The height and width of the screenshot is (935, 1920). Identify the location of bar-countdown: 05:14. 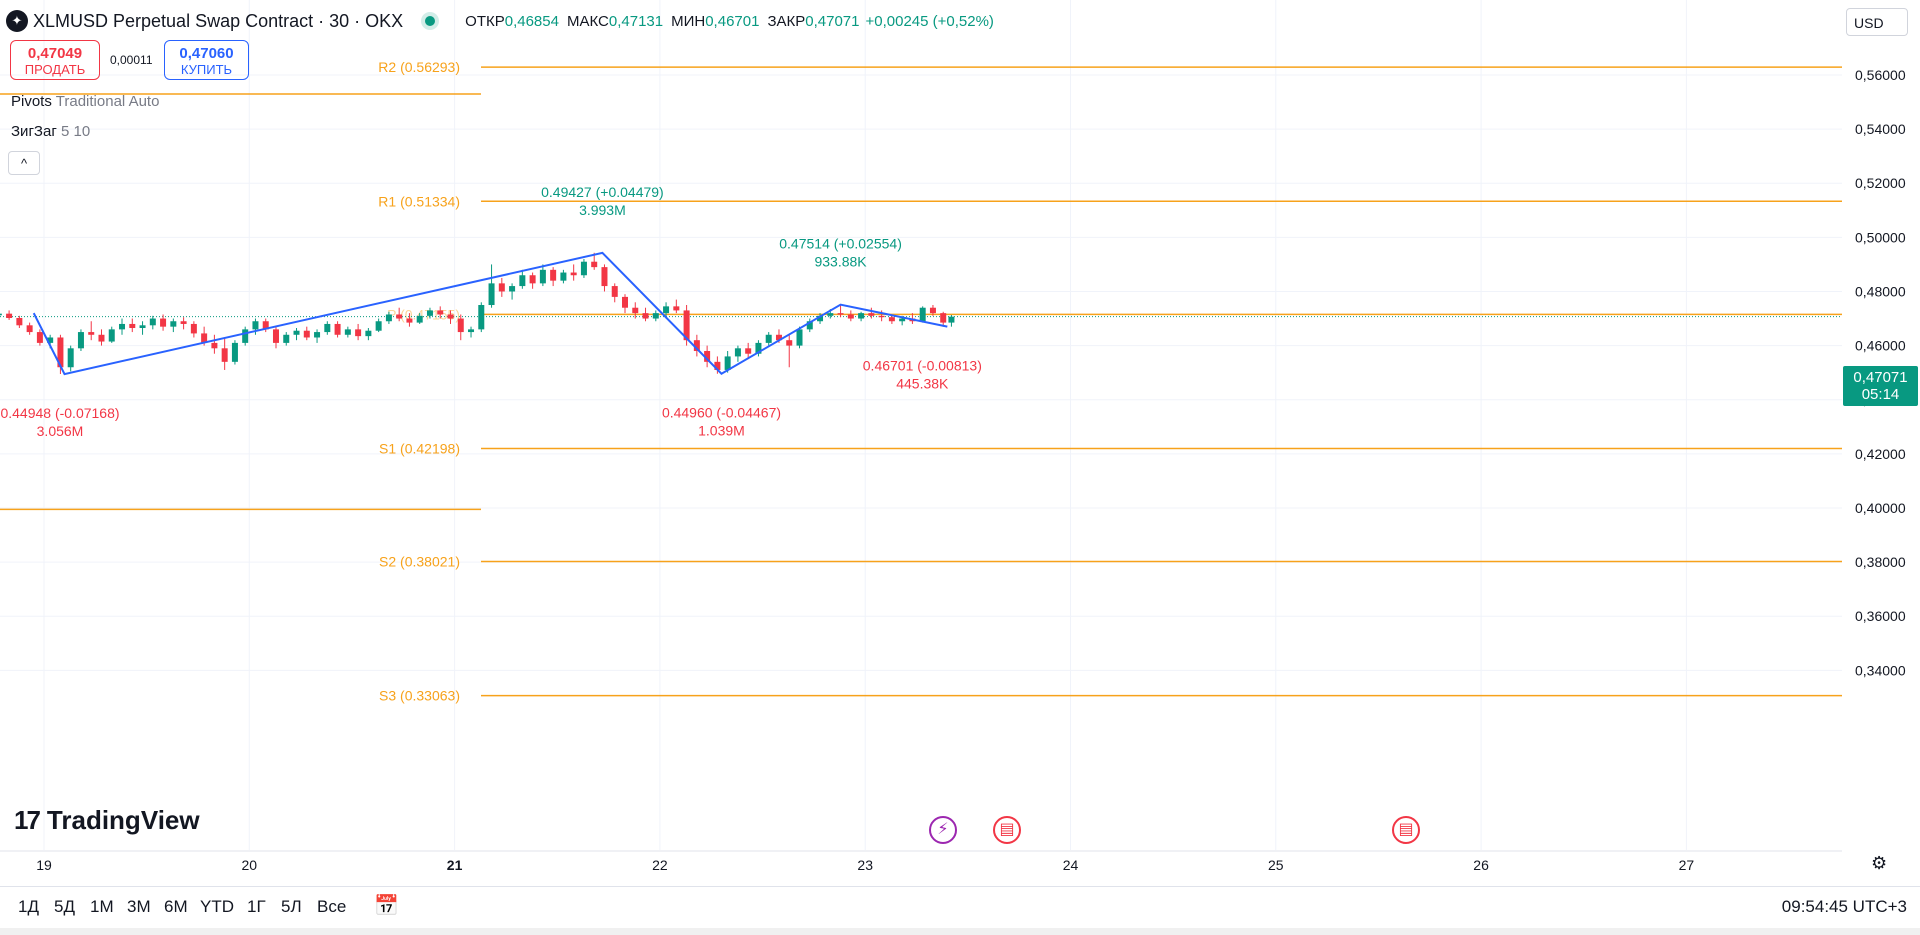
(1880, 394).